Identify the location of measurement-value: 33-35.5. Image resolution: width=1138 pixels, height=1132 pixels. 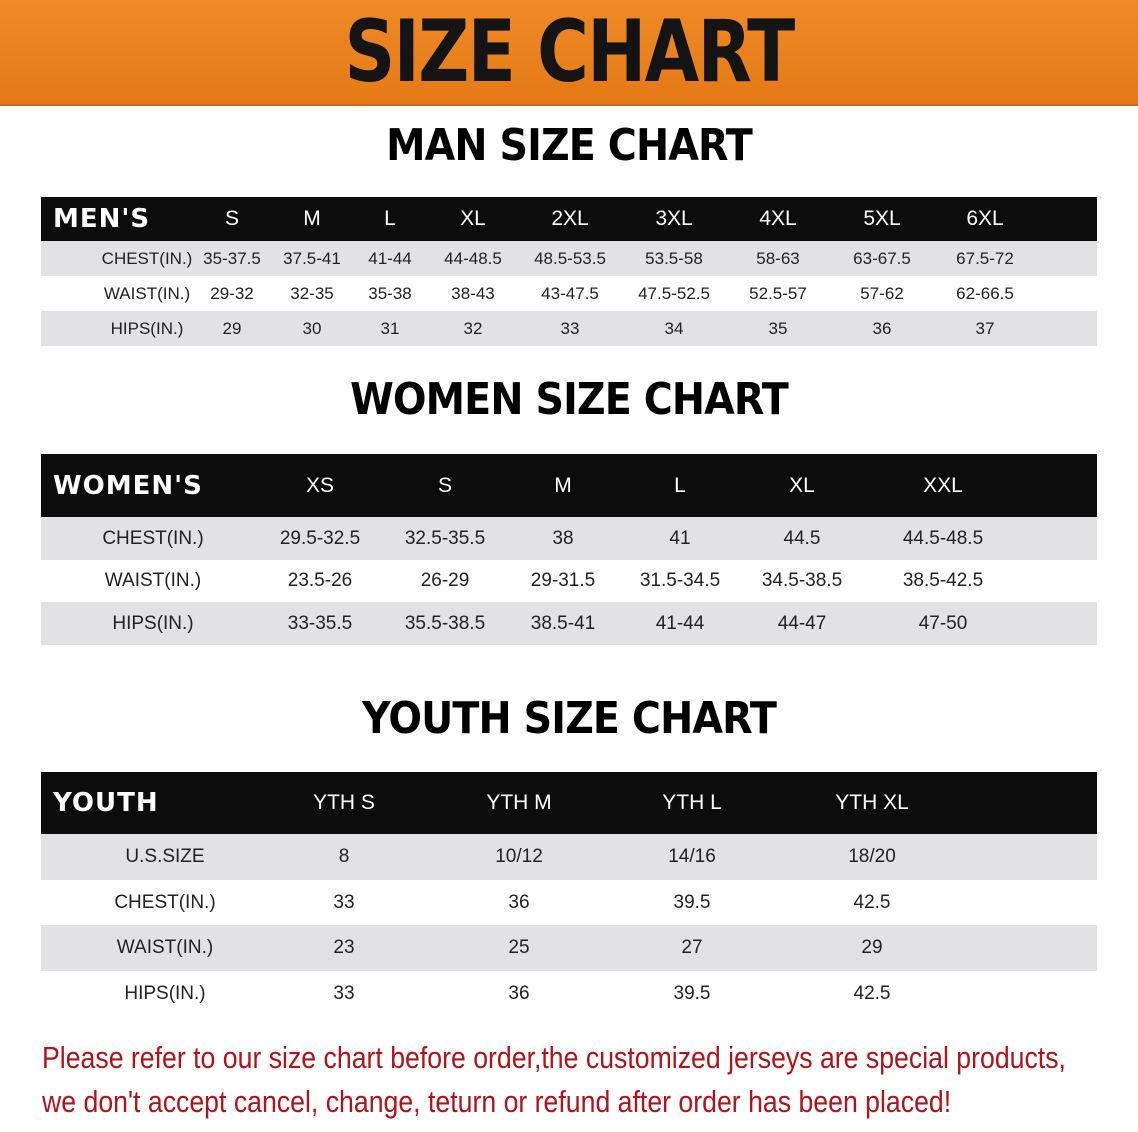
(320, 623).